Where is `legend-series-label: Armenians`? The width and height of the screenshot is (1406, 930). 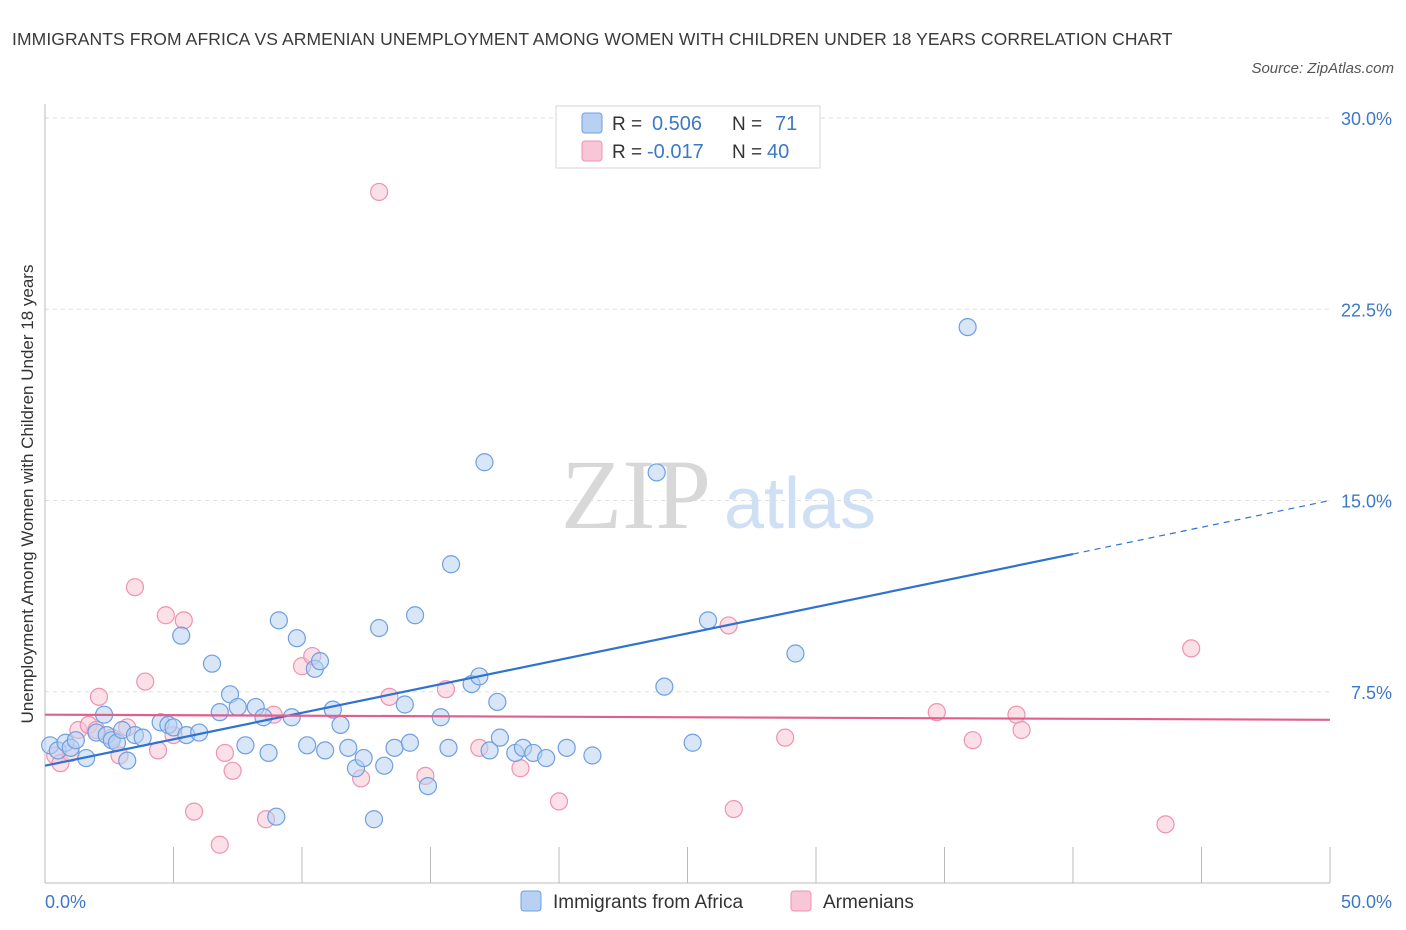 legend-series-label: Armenians is located at coordinates (868, 902).